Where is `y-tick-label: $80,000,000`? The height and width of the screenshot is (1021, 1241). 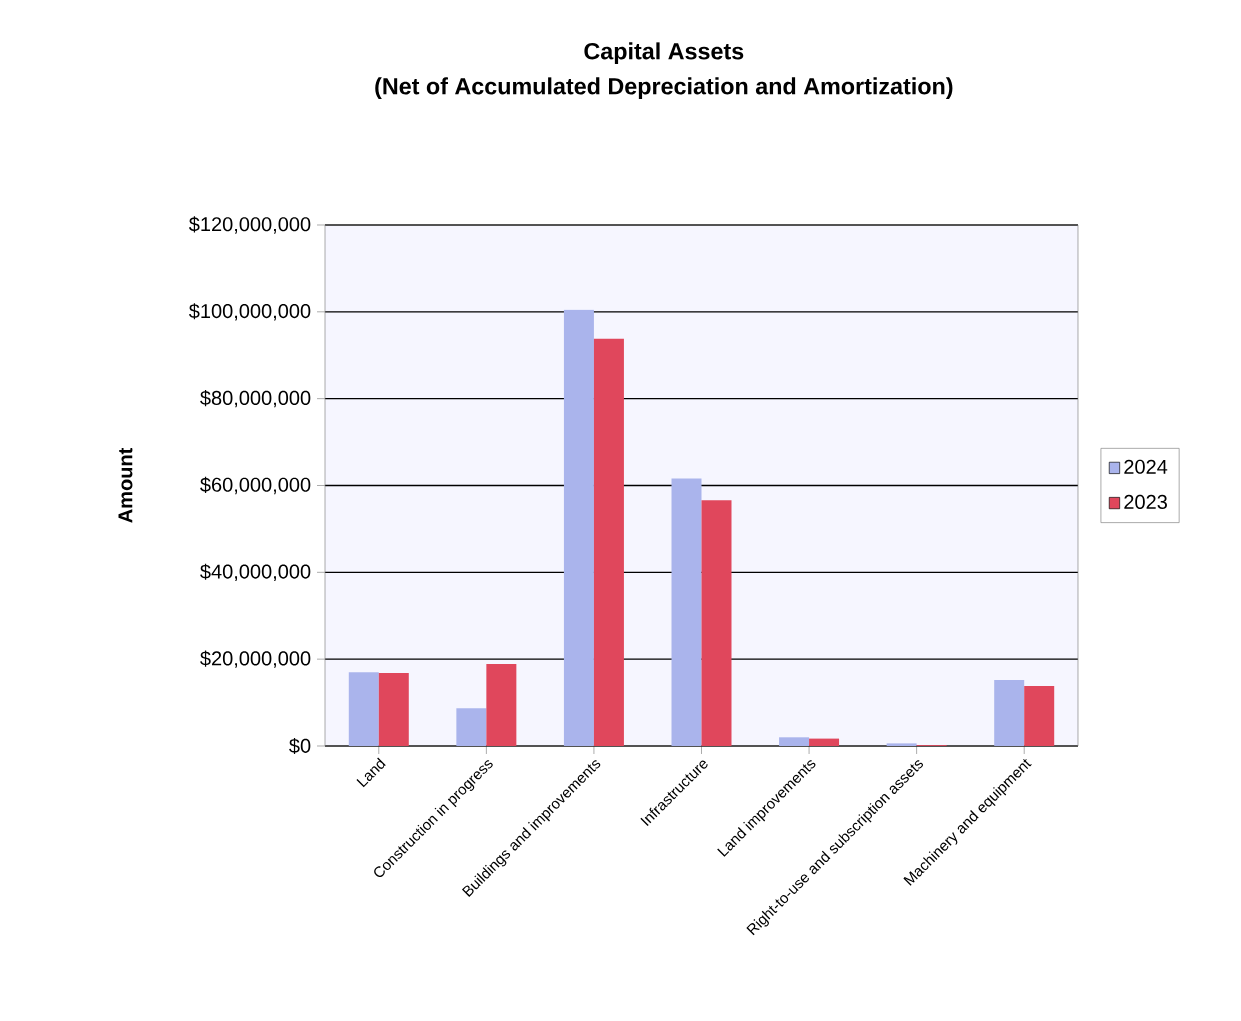
y-tick-label: $80,000,000 is located at coordinates (255, 398).